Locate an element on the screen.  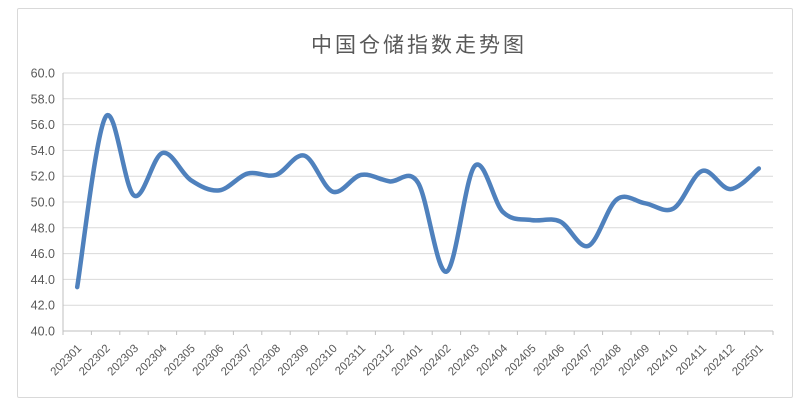
y-axis-tick-label: 42.0 is located at coordinates (43, 306).